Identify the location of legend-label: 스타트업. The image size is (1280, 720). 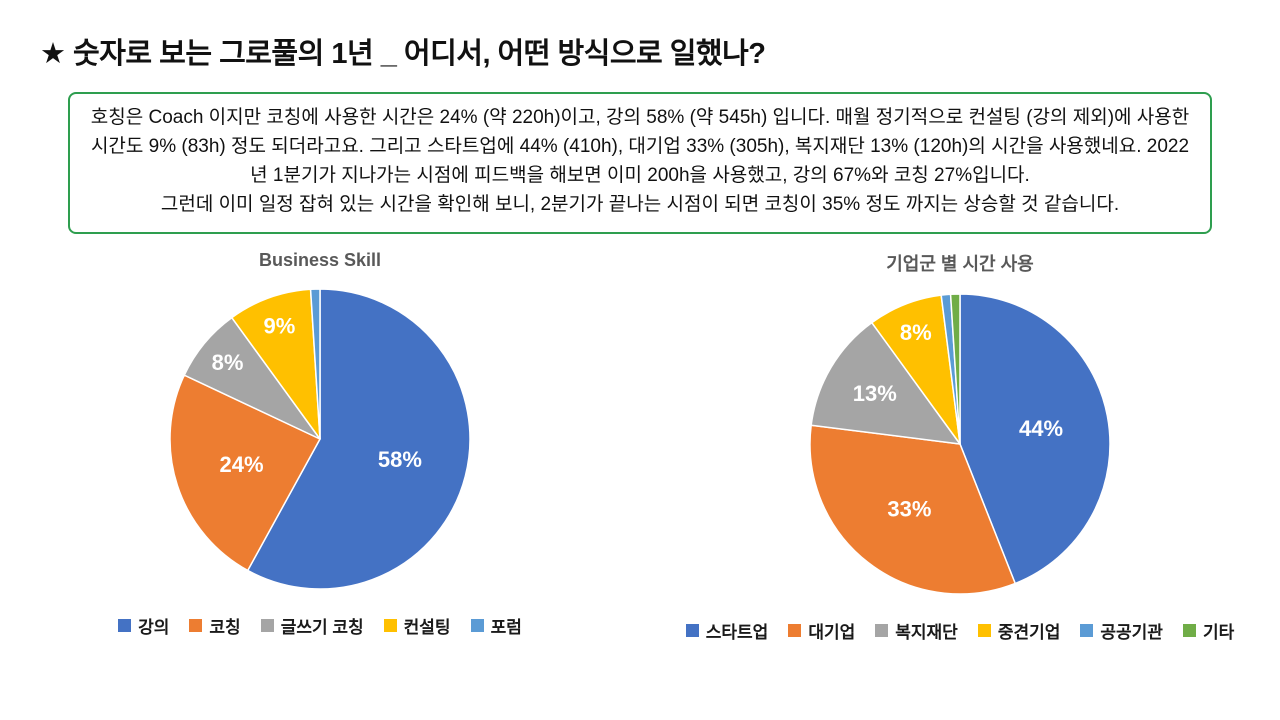
(737, 632).